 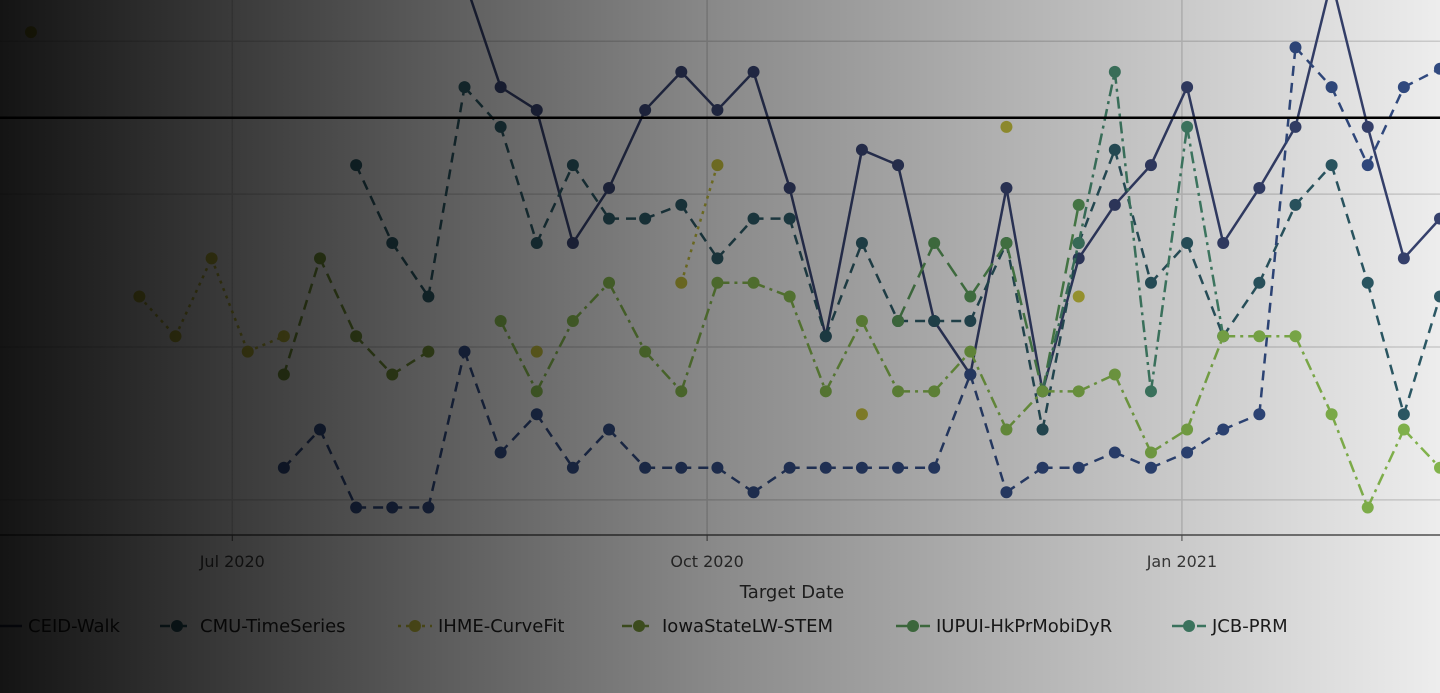 What do you see at coordinates (747, 626) in the screenshot?
I see `legend-label: IowaStateLW-STEM` at bounding box center [747, 626].